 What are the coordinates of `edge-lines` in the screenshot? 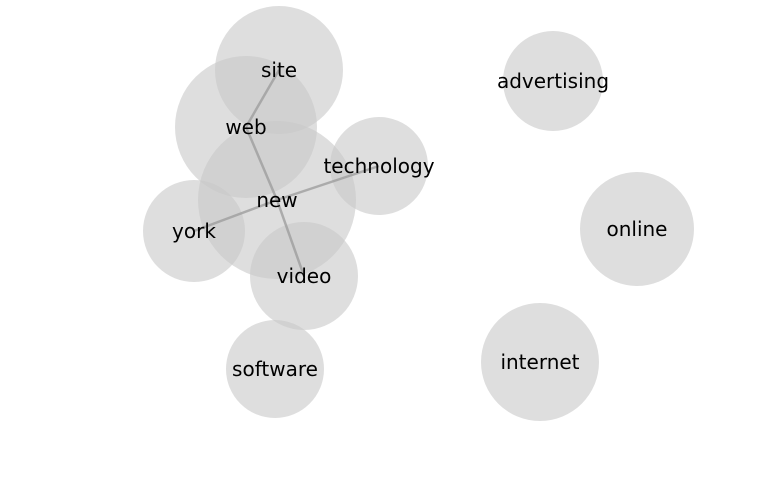 It's located at (286, 173).